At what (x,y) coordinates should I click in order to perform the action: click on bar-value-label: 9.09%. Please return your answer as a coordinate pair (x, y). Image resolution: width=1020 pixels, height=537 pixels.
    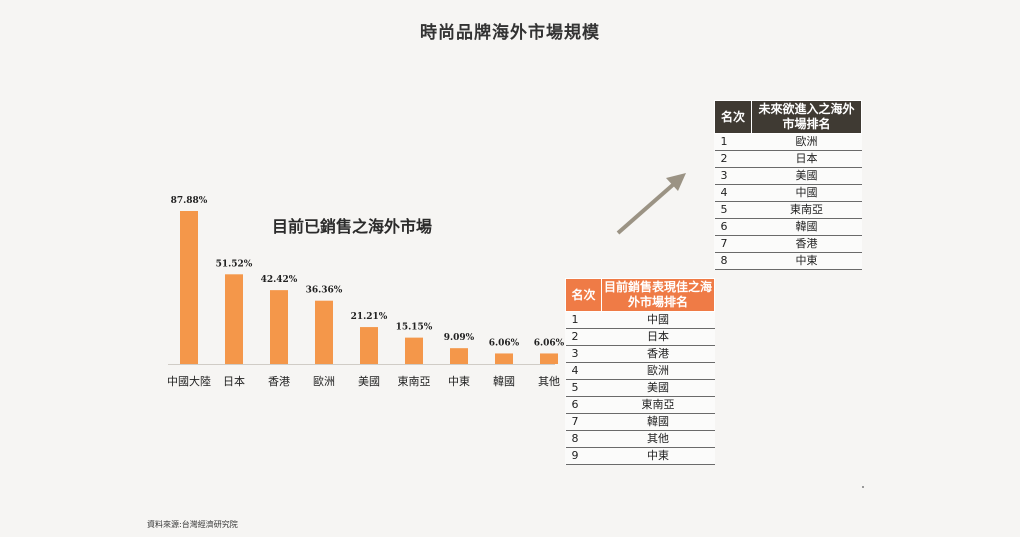
    Looking at the image, I should click on (459, 338).